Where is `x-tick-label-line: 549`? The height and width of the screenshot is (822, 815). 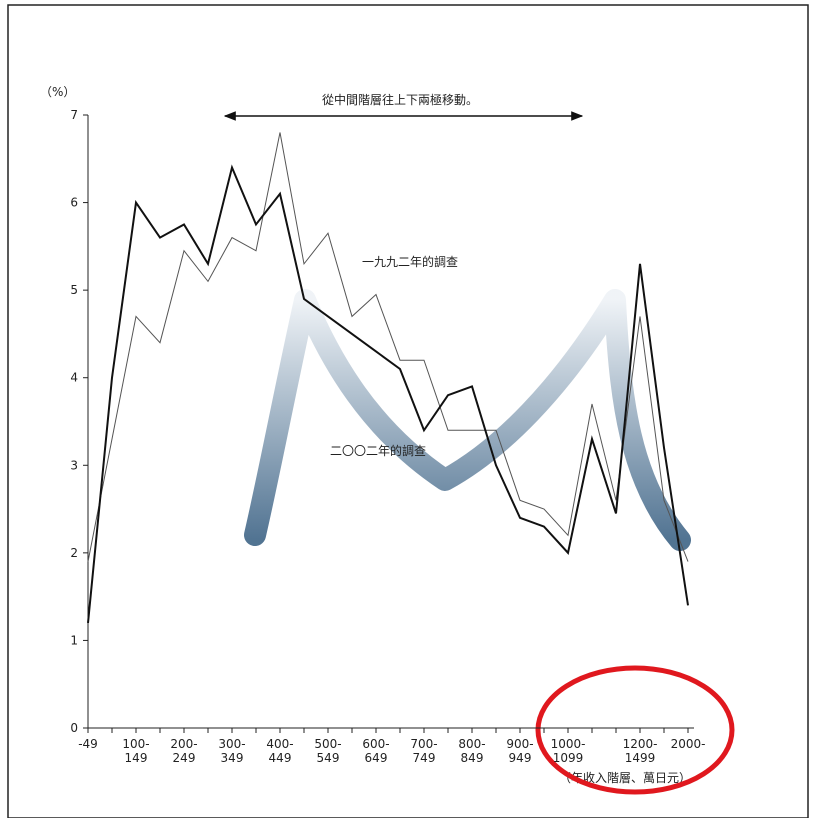 x-tick-label-line: 549 is located at coordinates (328, 758).